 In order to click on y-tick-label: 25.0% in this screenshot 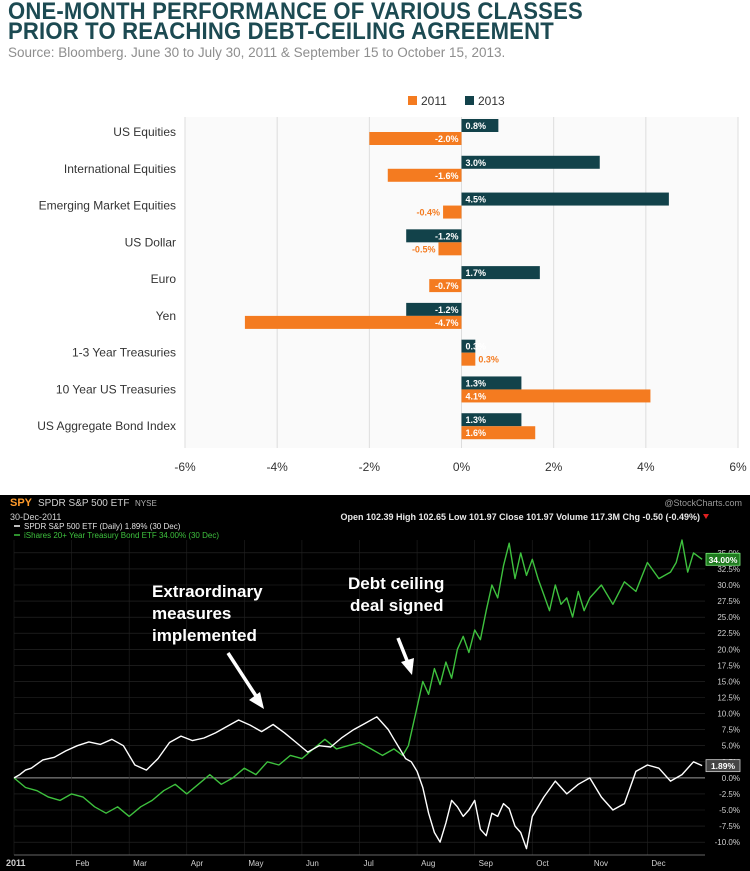, I will do `click(728, 617)`.